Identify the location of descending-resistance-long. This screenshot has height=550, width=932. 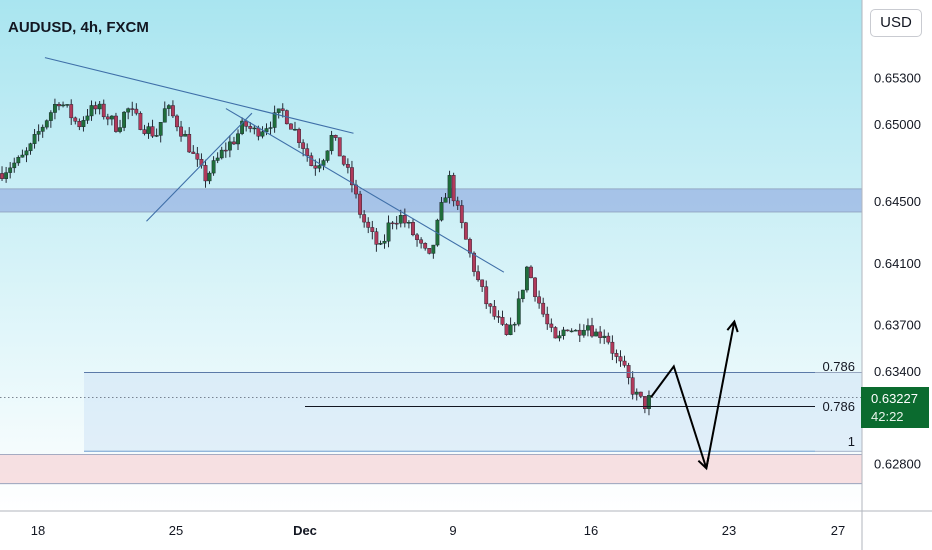
(199, 95).